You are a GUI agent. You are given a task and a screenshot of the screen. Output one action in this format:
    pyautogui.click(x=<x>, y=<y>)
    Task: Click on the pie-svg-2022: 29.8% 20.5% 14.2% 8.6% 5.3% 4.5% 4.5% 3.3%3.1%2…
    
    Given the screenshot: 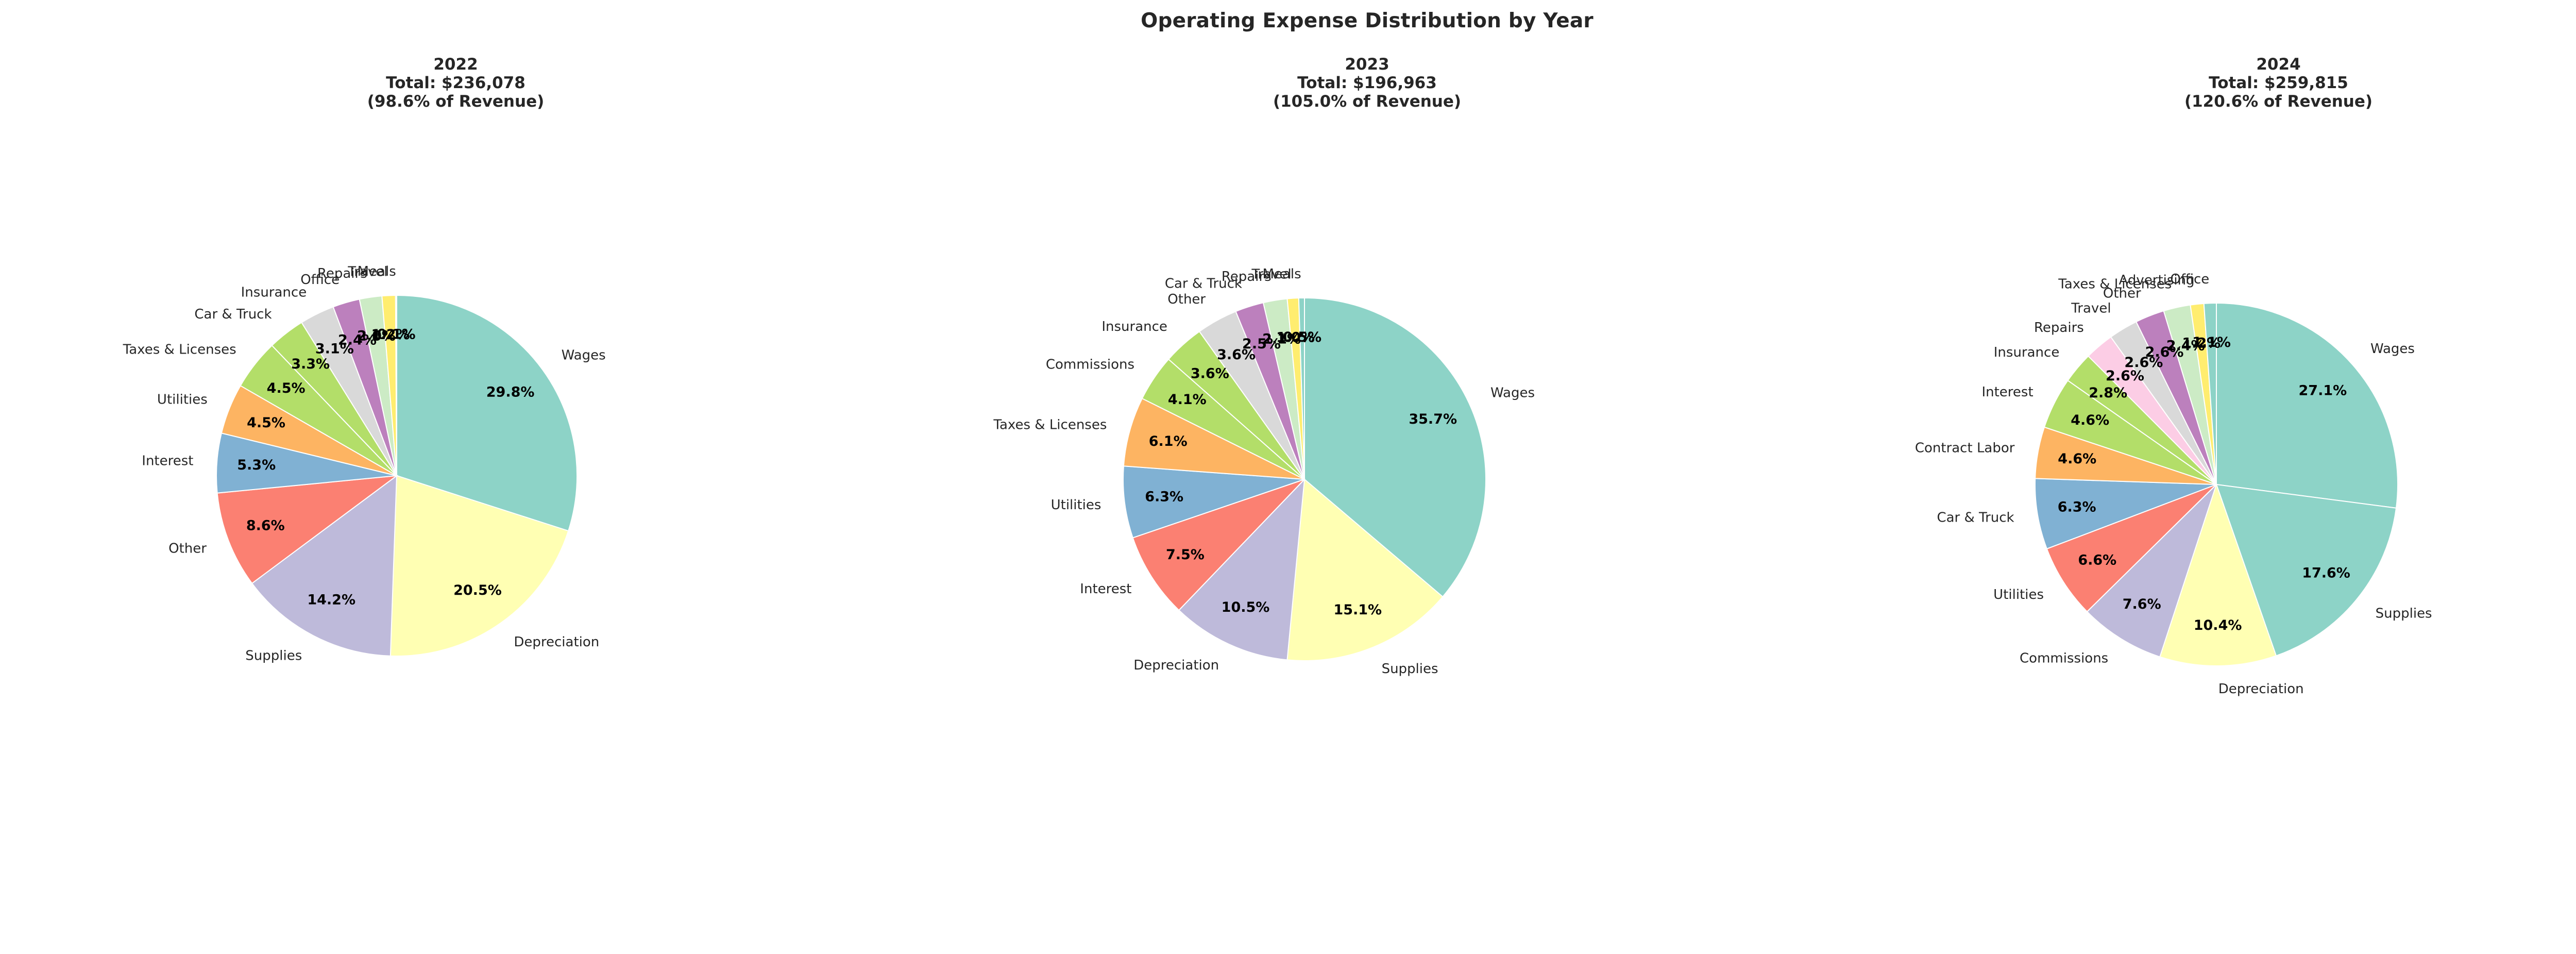 What is the action you would take?
    pyautogui.click(x=364, y=464)
    